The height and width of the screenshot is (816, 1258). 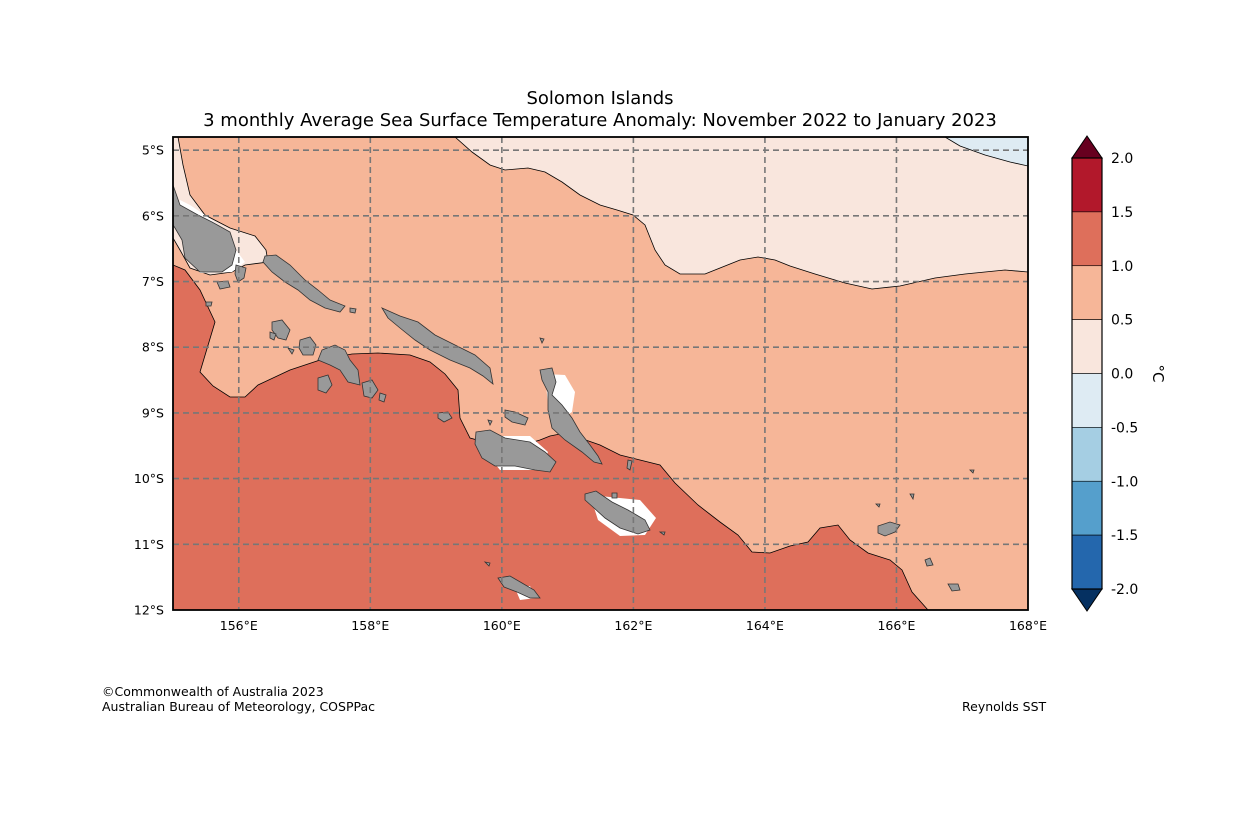 I want to click on savo-island, so click(x=490, y=422).